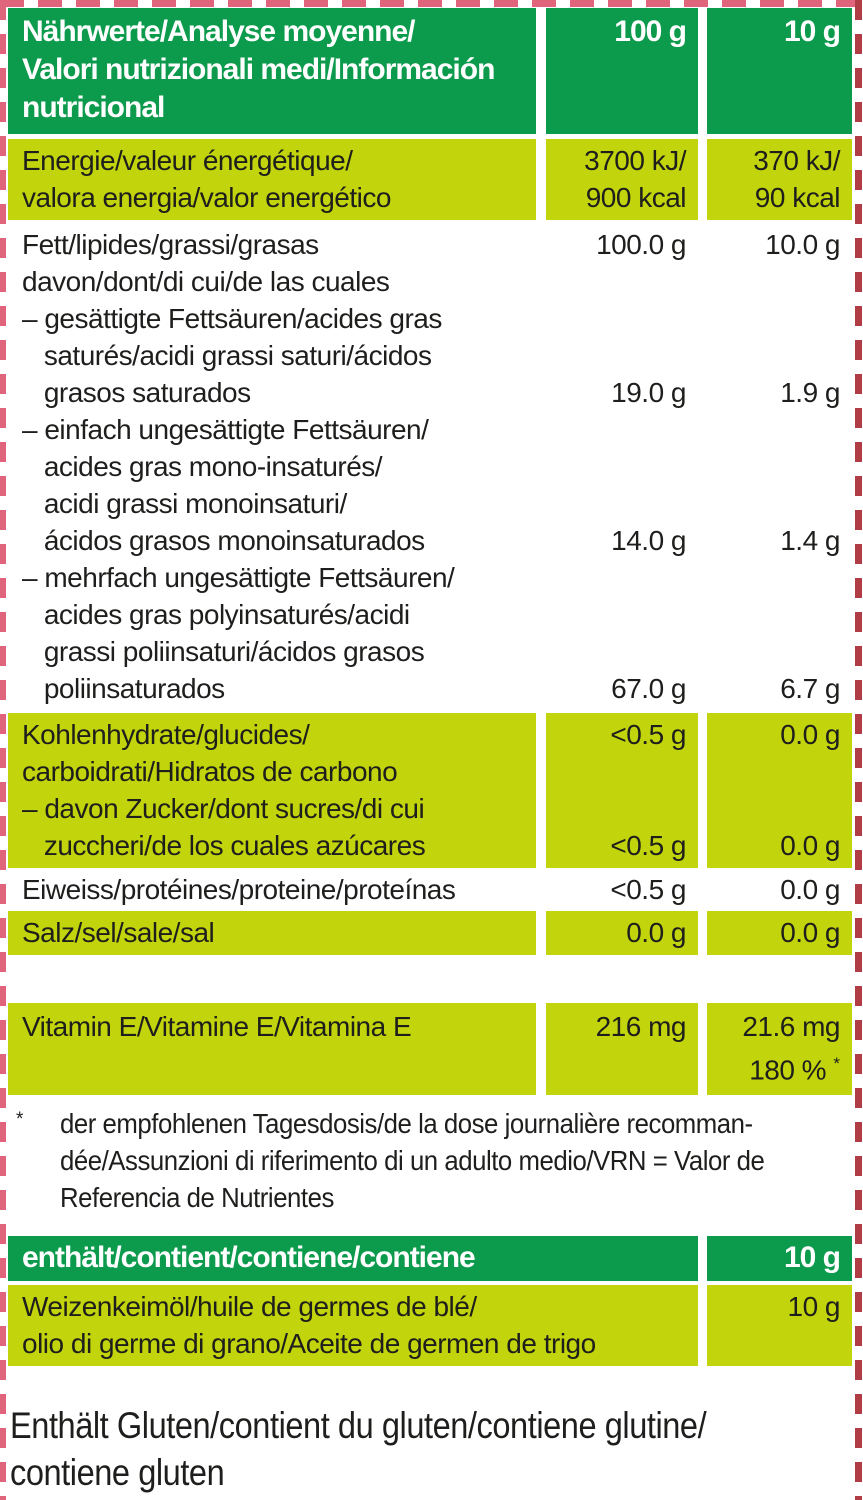 This screenshot has width=863, height=1500. Describe the element at coordinates (622, 933) in the screenshot. I see `salt-value-100g: 0.0 g` at that location.